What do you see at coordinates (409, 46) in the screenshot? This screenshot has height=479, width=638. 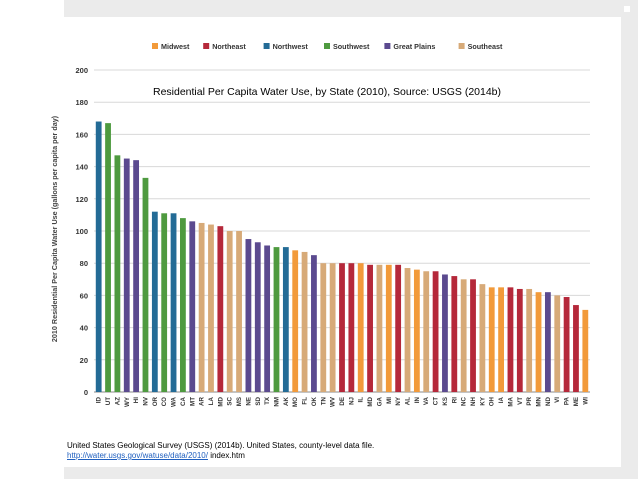 I see `legend-item: Great Plains` at bounding box center [409, 46].